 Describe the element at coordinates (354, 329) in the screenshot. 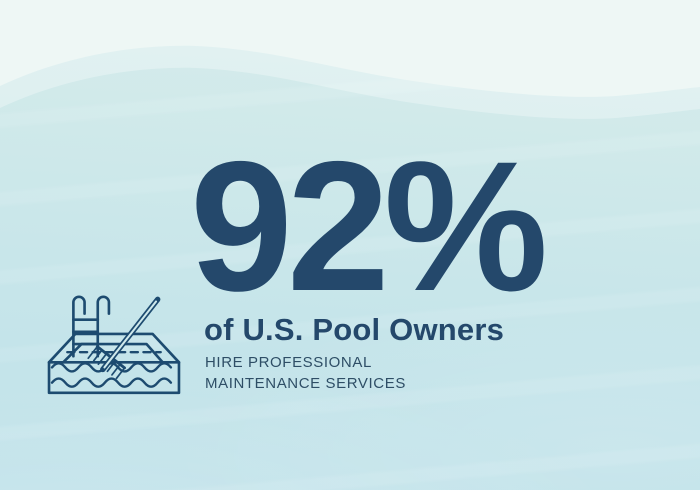

I see `stat-subject: of U.S. Pool Owners` at that location.